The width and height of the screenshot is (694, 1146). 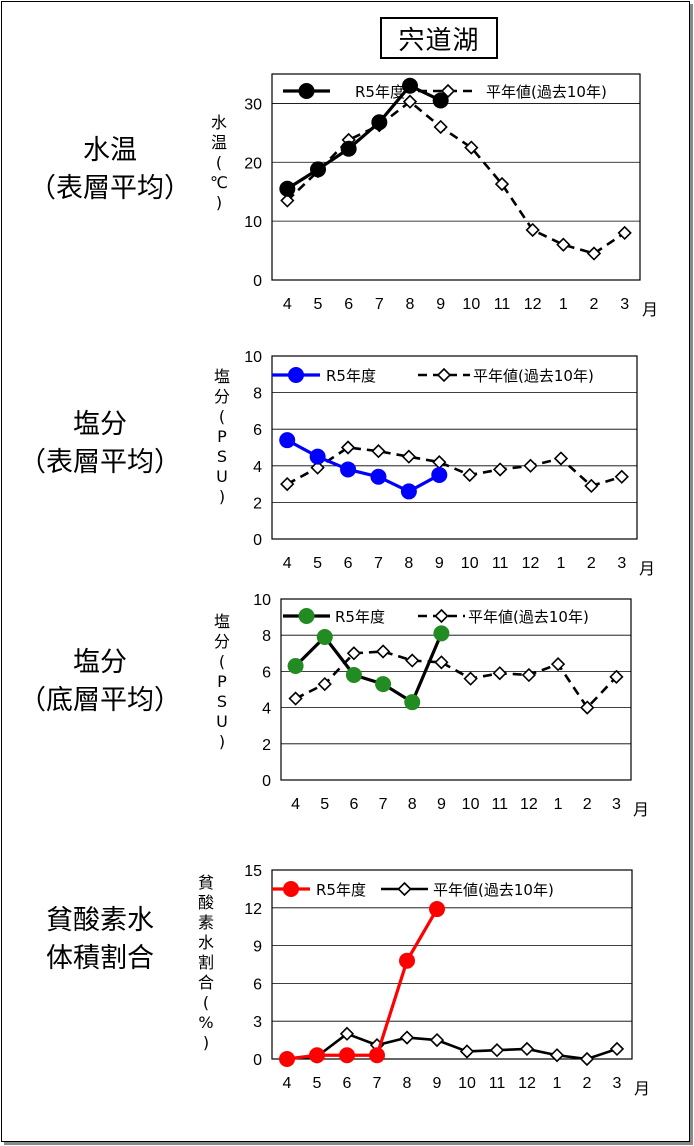 What do you see at coordinates (287, 304) in the screenshot?
I see `x-tick-label: 4` at bounding box center [287, 304].